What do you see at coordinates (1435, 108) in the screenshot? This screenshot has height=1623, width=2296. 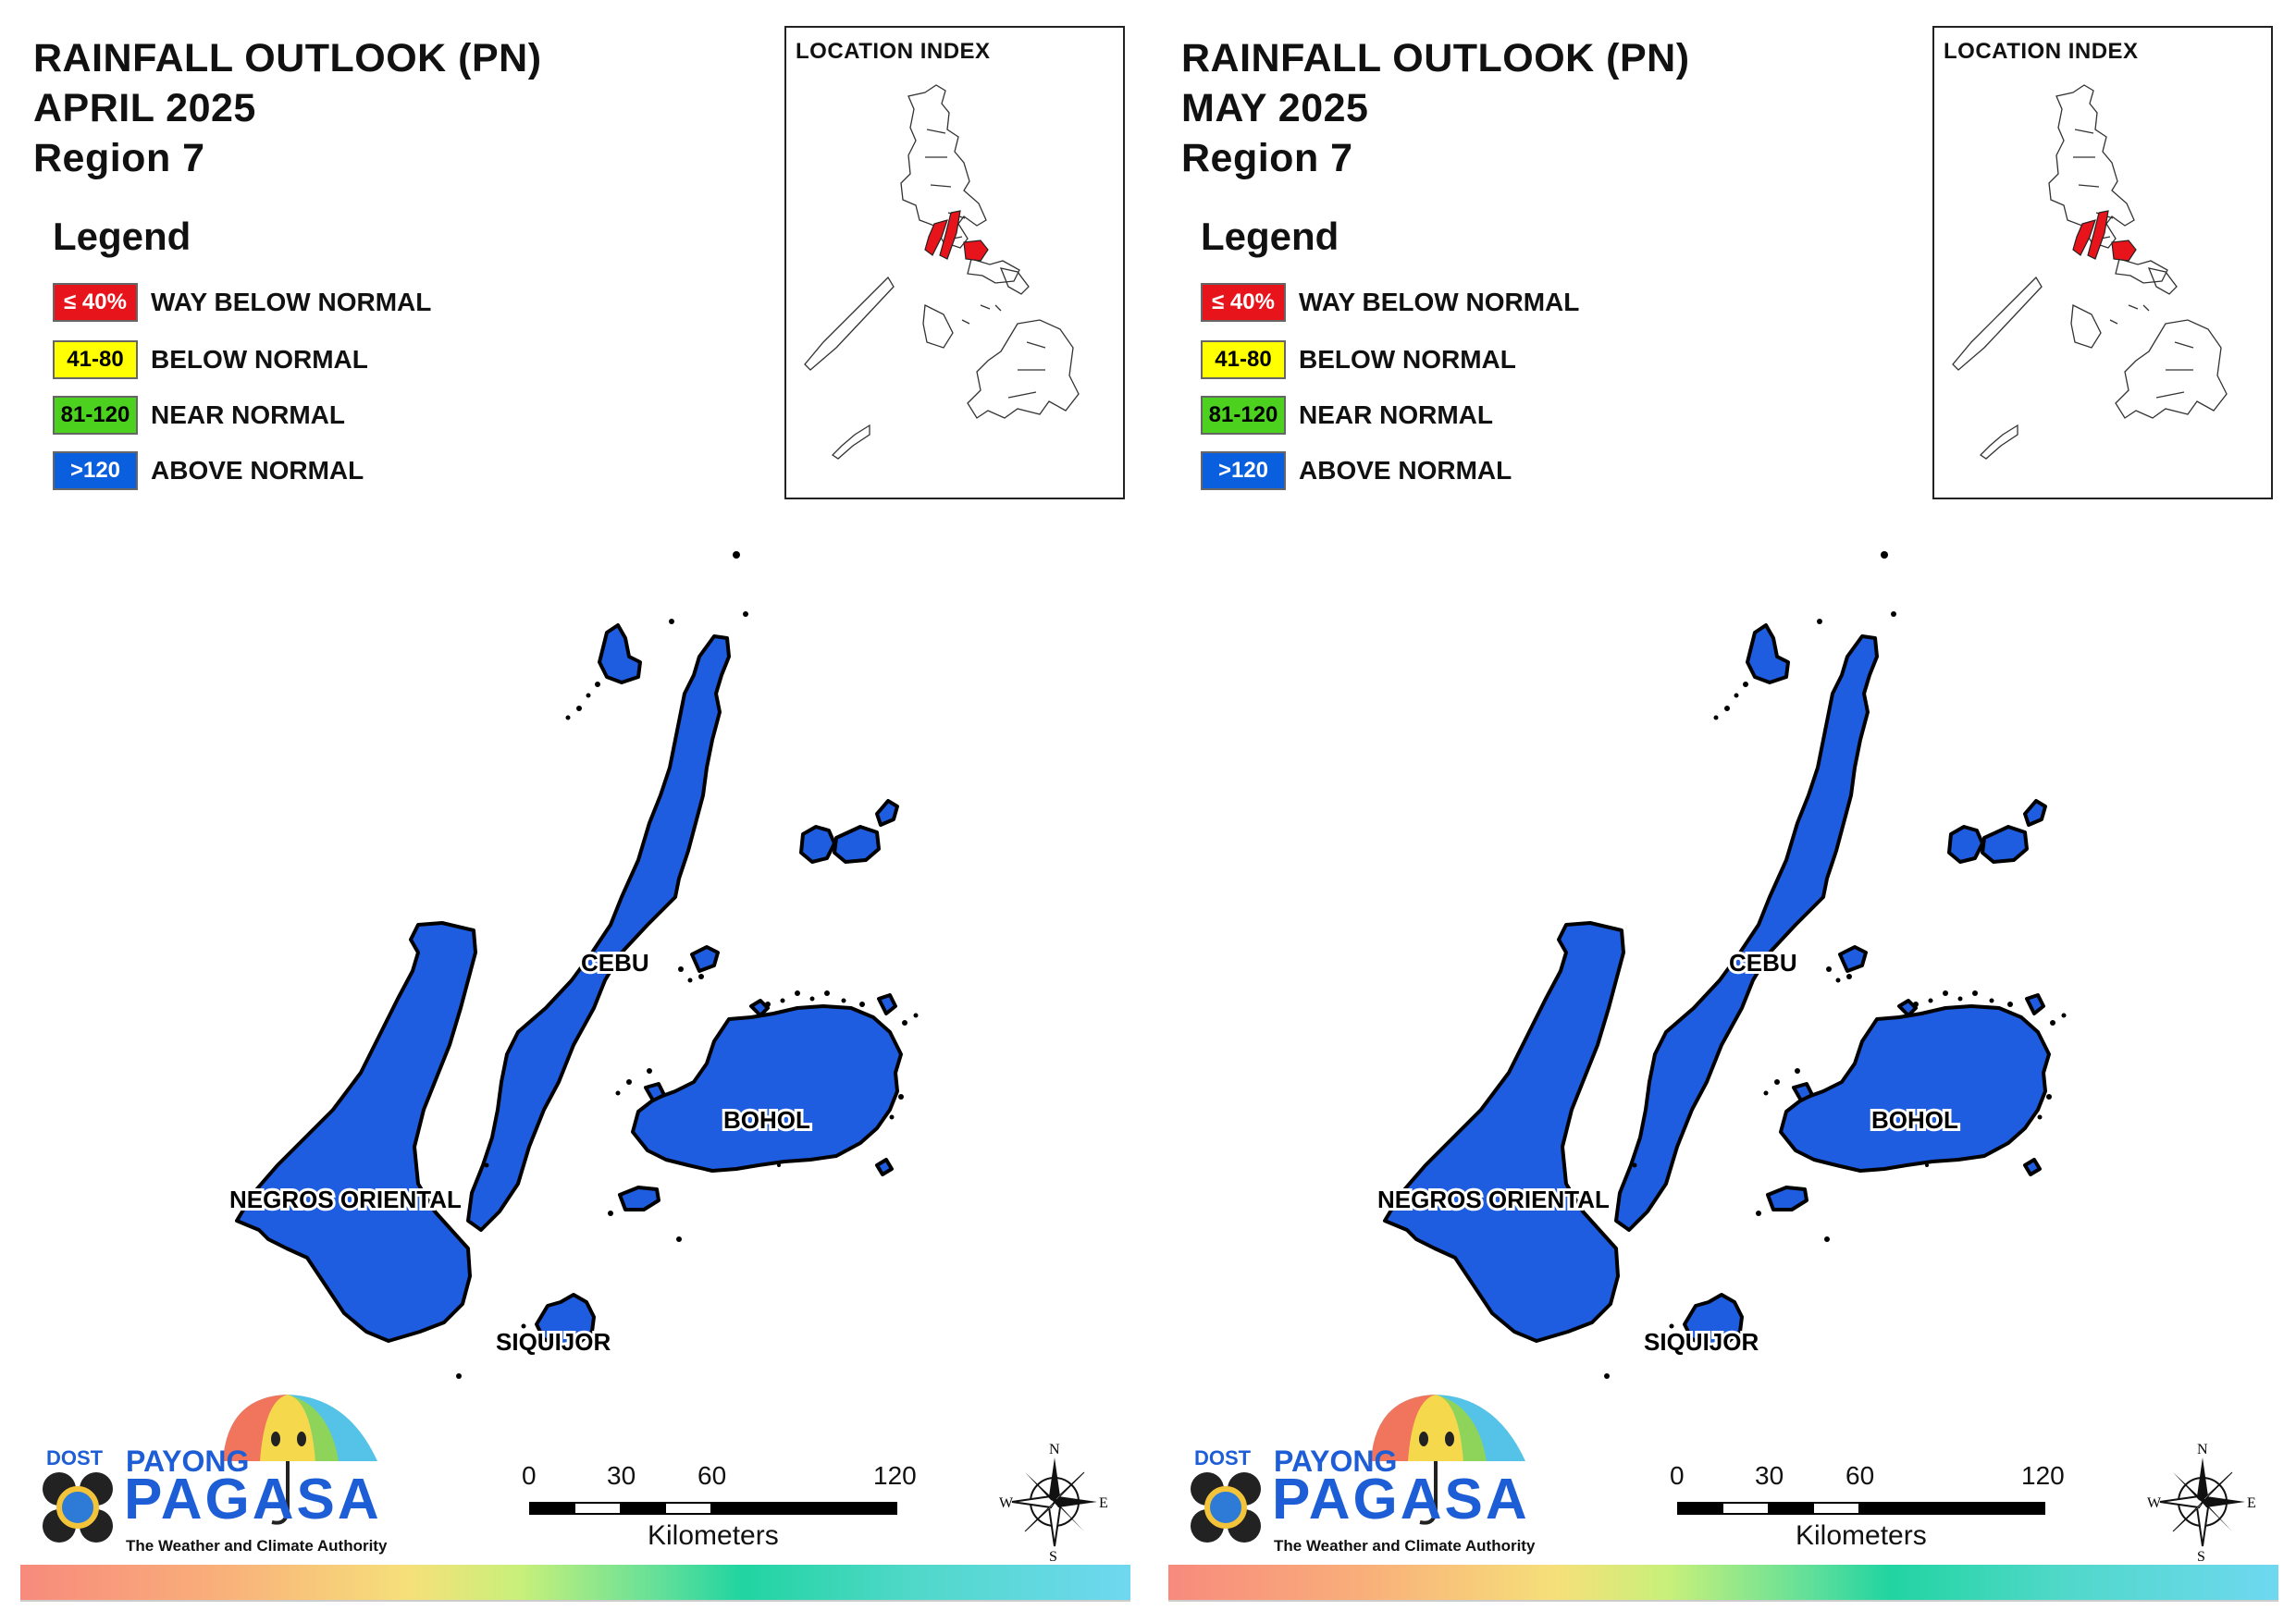 I see `map-title: RAINFALL OUTLOOK (PN) MAY 2025 Region 7` at bounding box center [1435, 108].